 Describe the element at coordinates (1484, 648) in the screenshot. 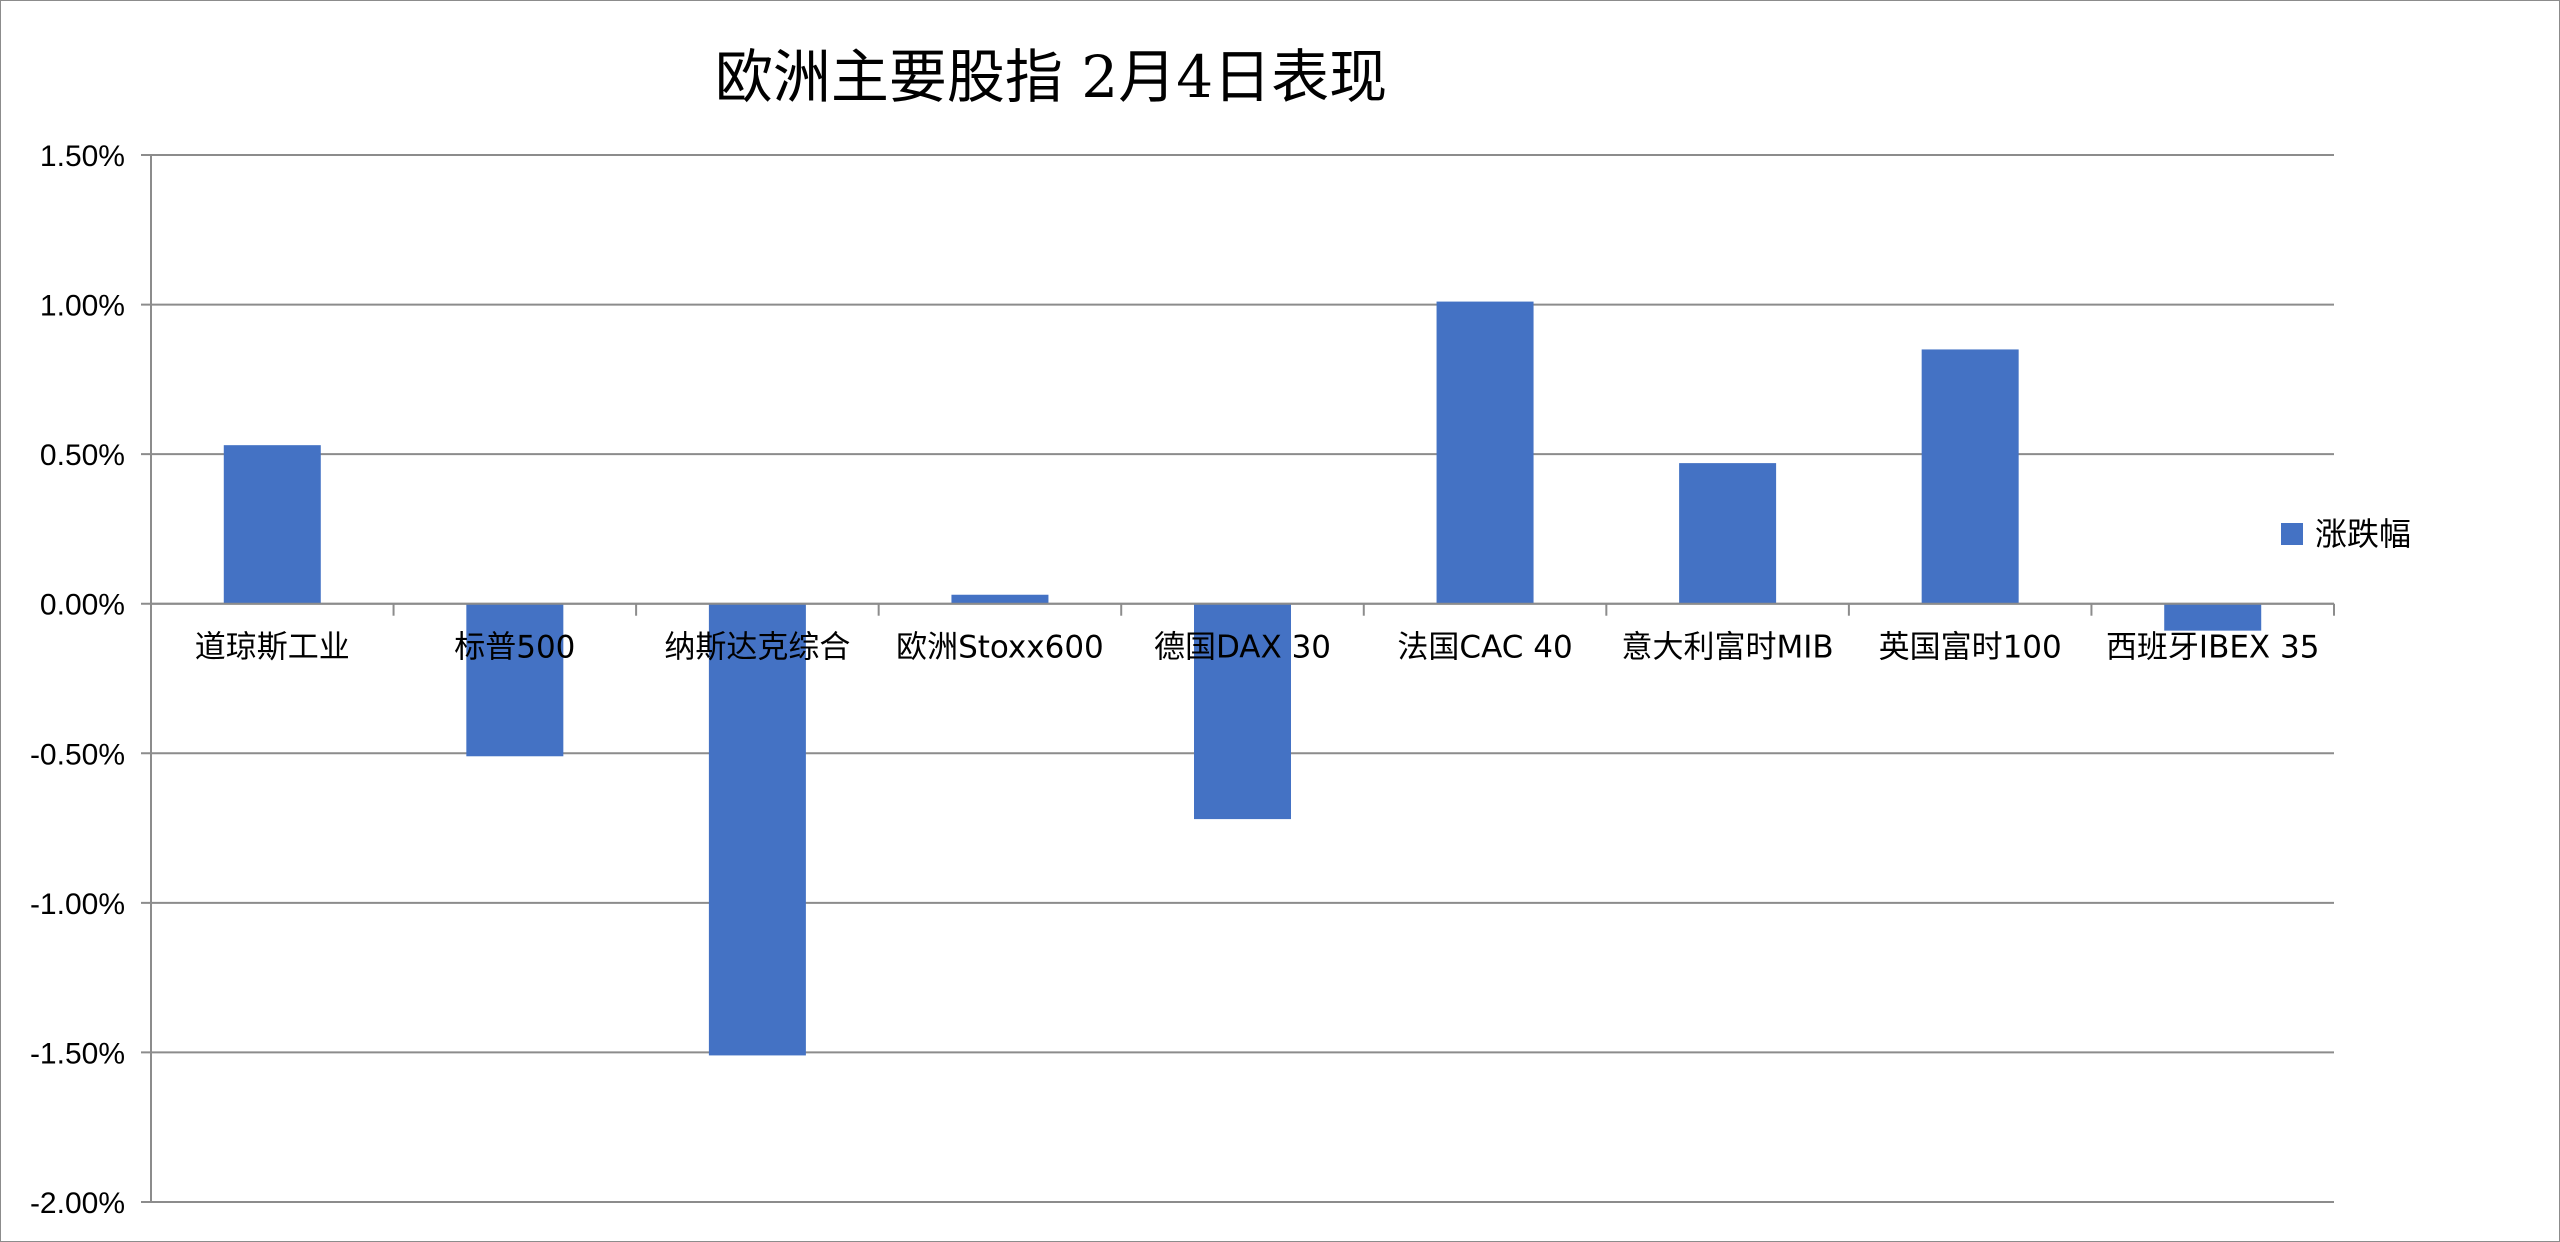

I see `category-label: 法国CAC 40` at that location.